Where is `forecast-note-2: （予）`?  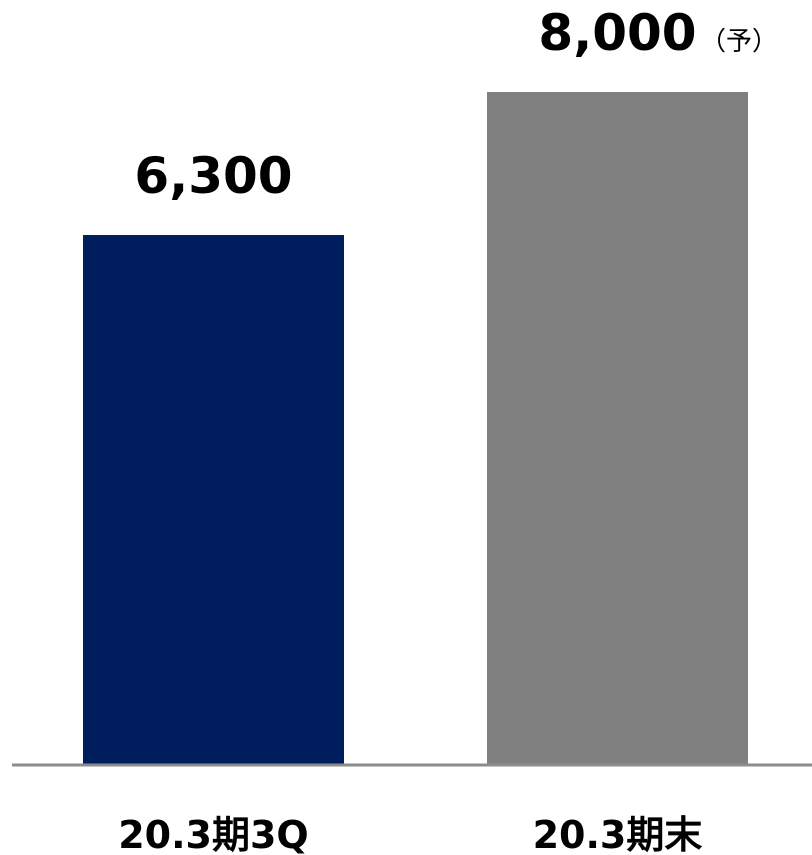
forecast-note-2: （予） is located at coordinates (739, 42).